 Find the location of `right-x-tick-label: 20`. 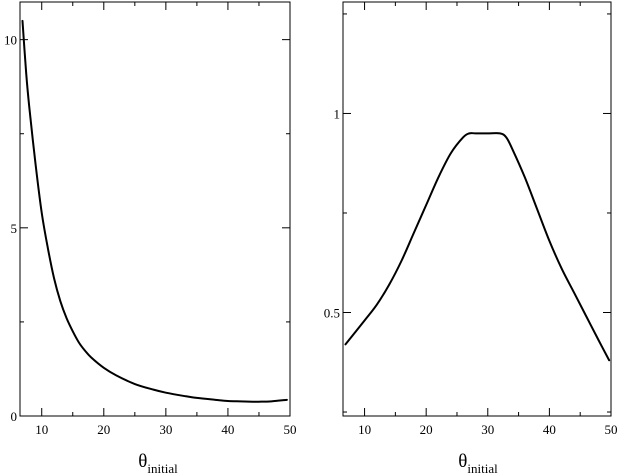

right-x-tick-label: 20 is located at coordinates (426, 429).